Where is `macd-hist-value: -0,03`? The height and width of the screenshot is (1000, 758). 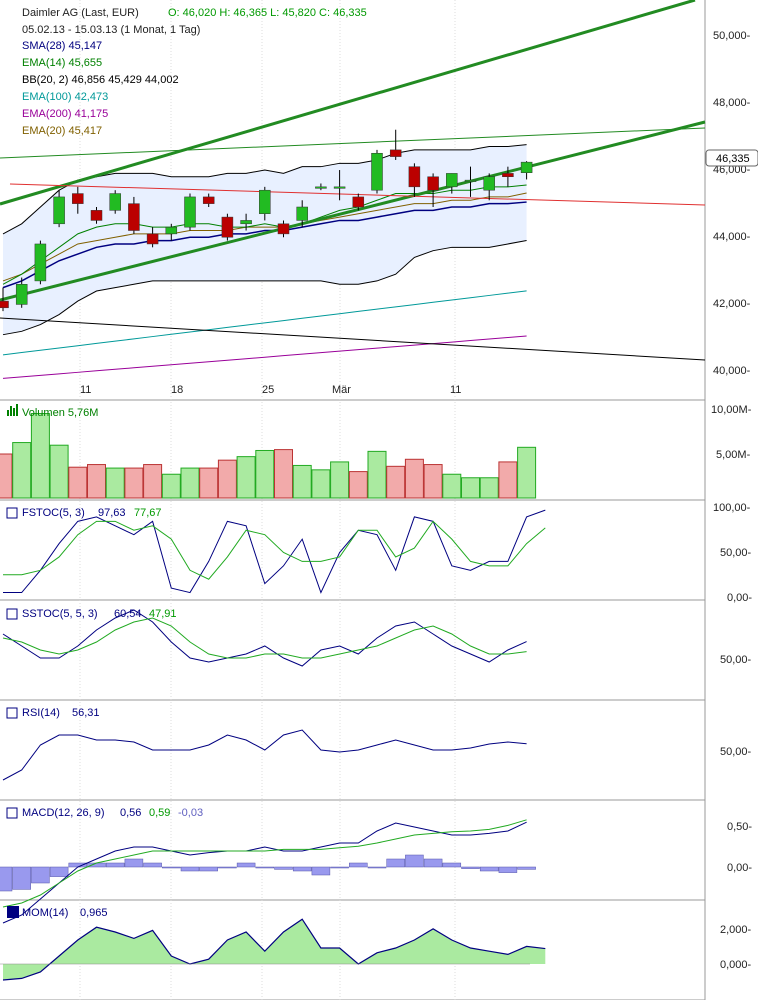
macd-hist-value: -0,03 is located at coordinates (190, 813).